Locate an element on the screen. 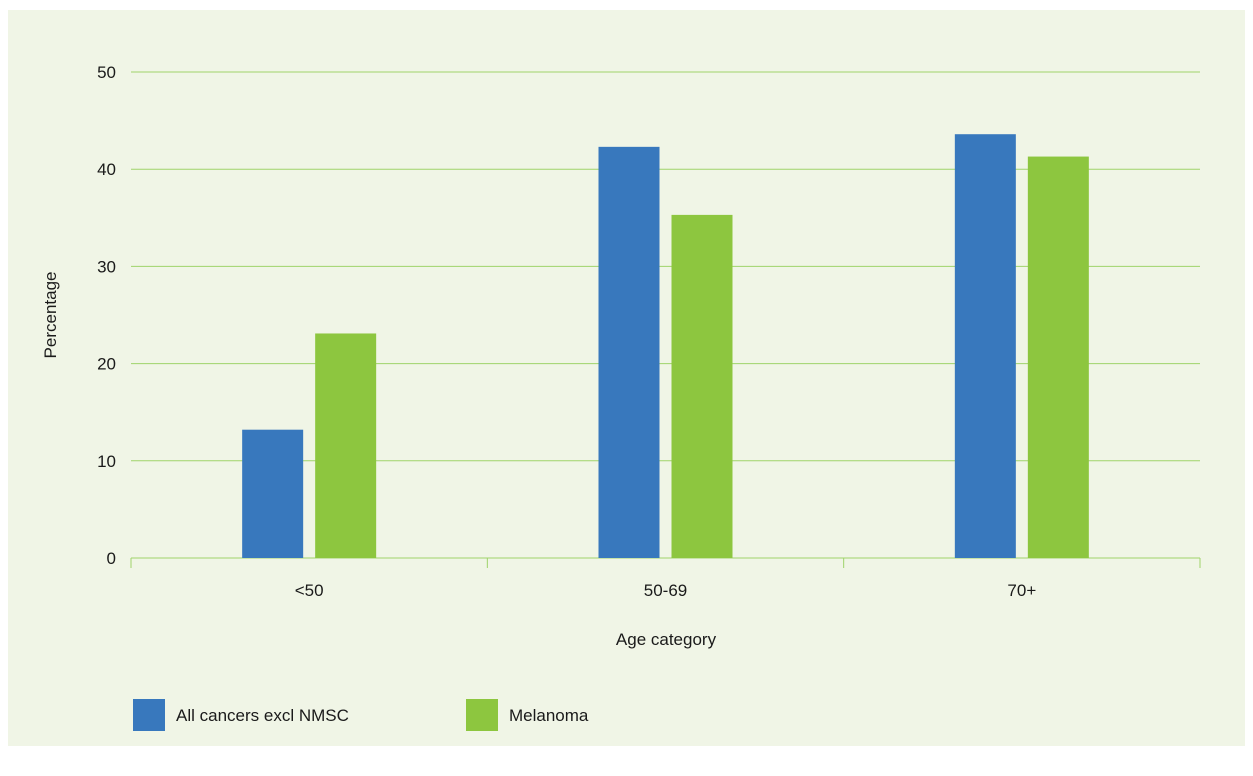 This screenshot has height=776, width=1253. legend: All cancers excl NMSC Melanoma is located at coordinates (361, 715).